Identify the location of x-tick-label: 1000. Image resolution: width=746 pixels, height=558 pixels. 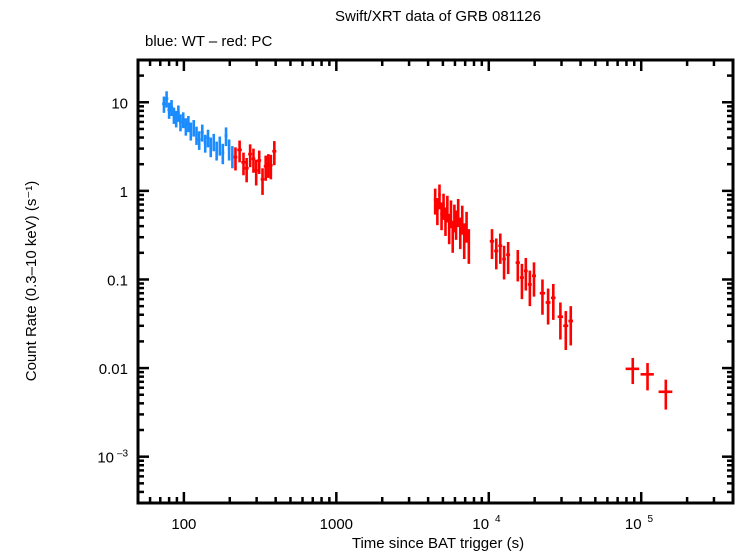
(336, 524).